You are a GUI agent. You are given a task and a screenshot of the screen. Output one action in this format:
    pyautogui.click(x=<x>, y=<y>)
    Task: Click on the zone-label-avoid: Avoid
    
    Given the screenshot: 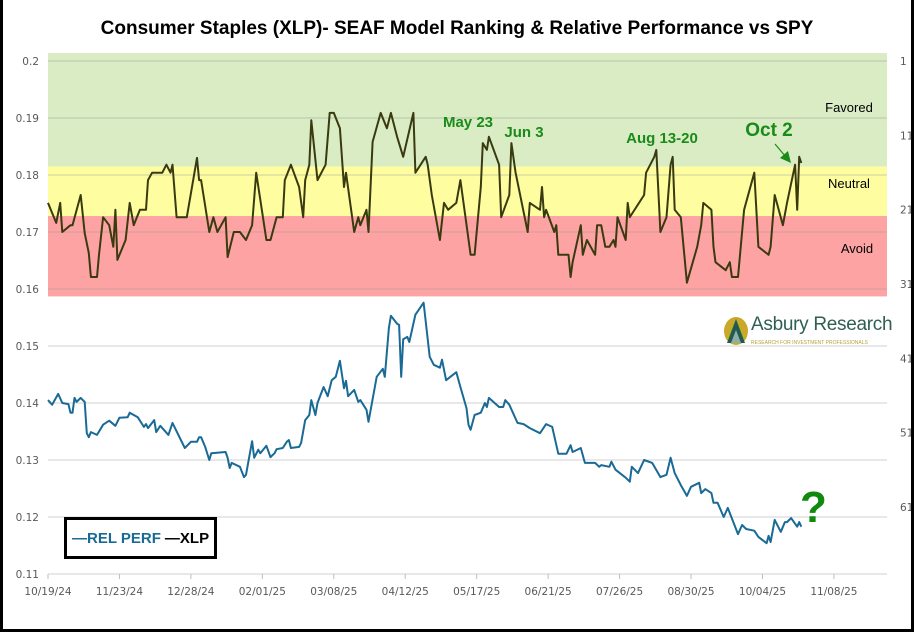 What is the action you would take?
    pyautogui.click(x=857, y=248)
    